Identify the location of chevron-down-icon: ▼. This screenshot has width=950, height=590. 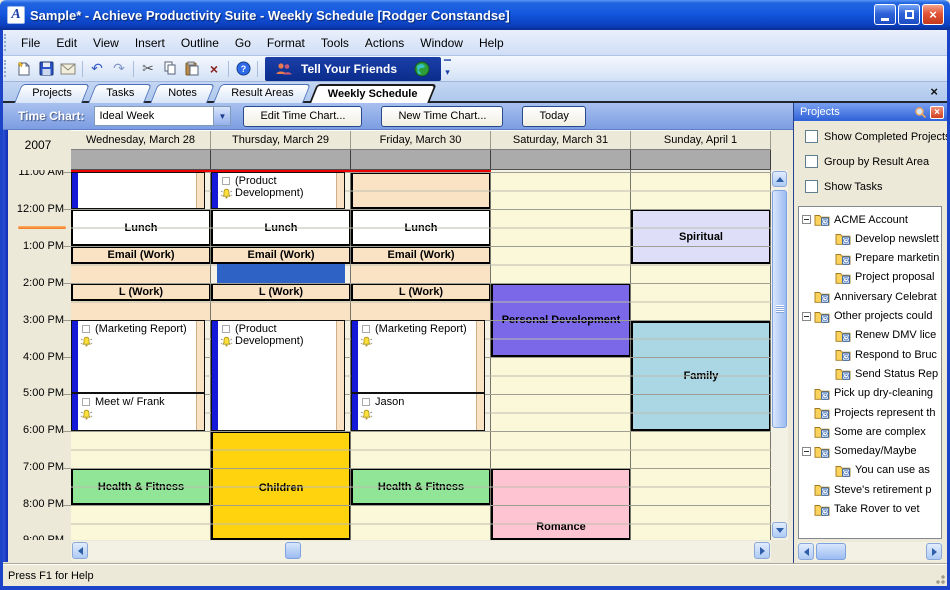
(222, 116).